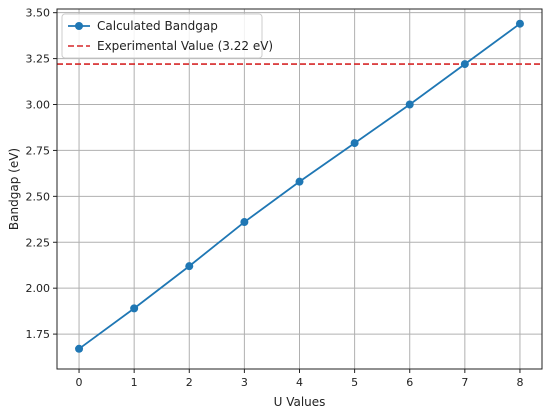  What do you see at coordinates (38, 334) in the screenshot?
I see `y-tick-label: 1.75` at bounding box center [38, 334].